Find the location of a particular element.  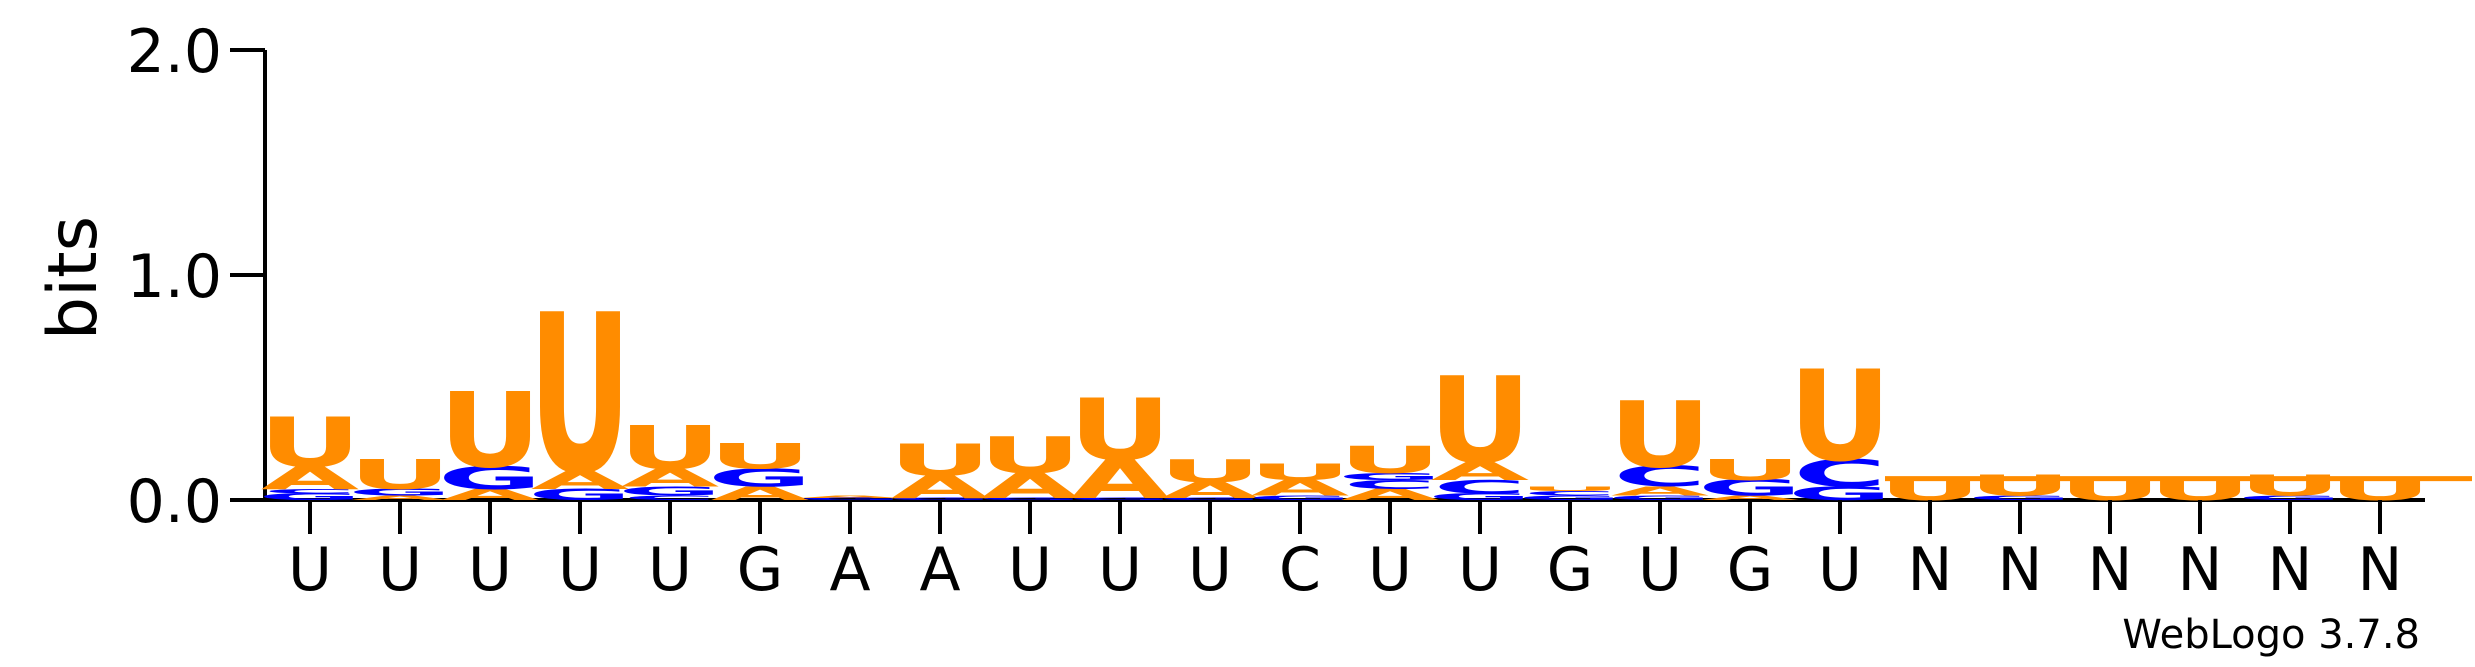

logo-letter-A-pos9: A is located at coordinates (1030, 486).